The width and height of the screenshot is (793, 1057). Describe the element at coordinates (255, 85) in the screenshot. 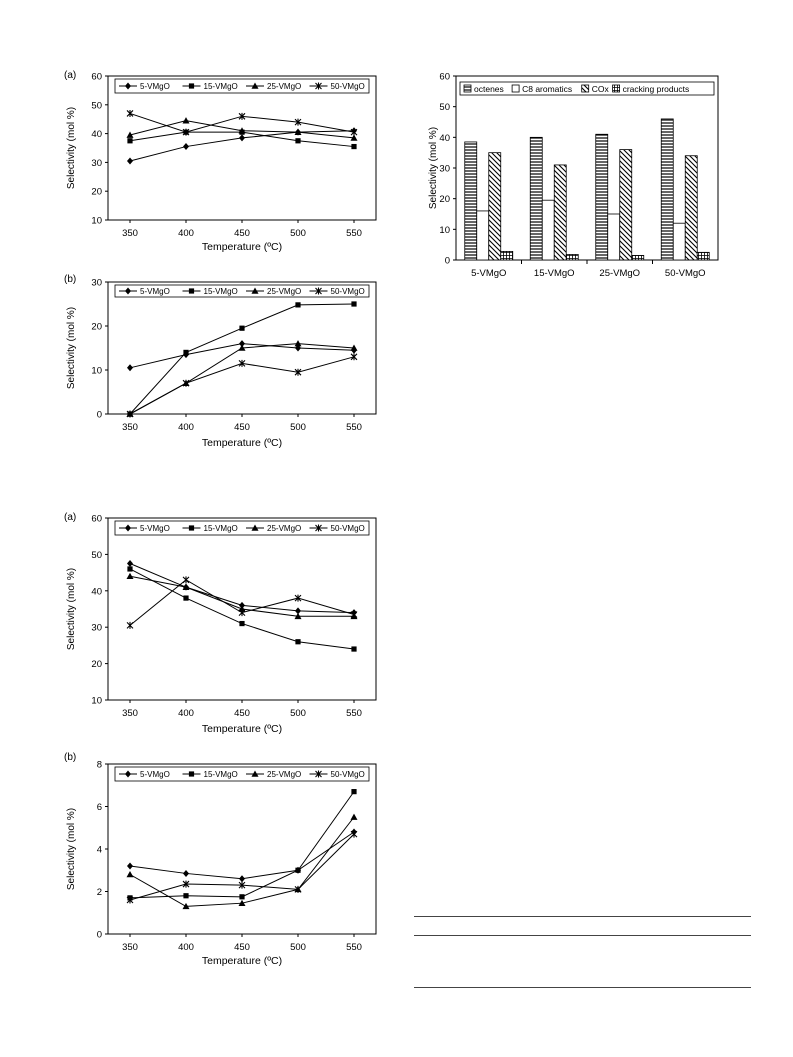

I see `legend-marker-25-VMgO` at that location.